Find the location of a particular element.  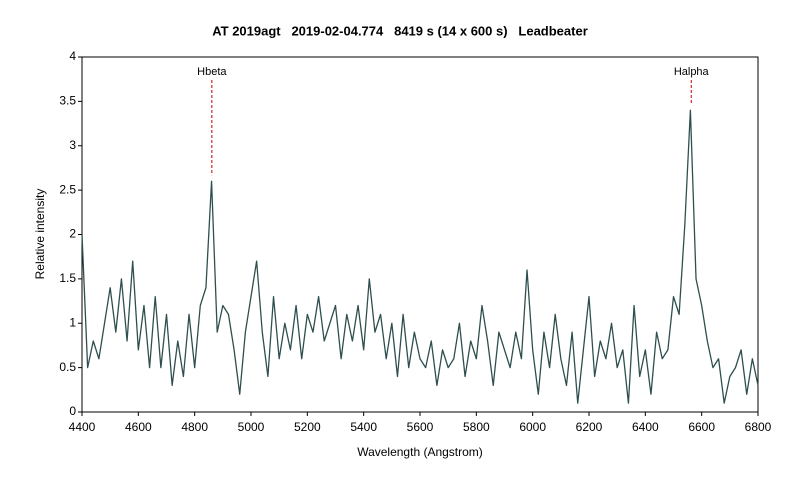

x-tick-label: 6200 is located at coordinates (589, 427).